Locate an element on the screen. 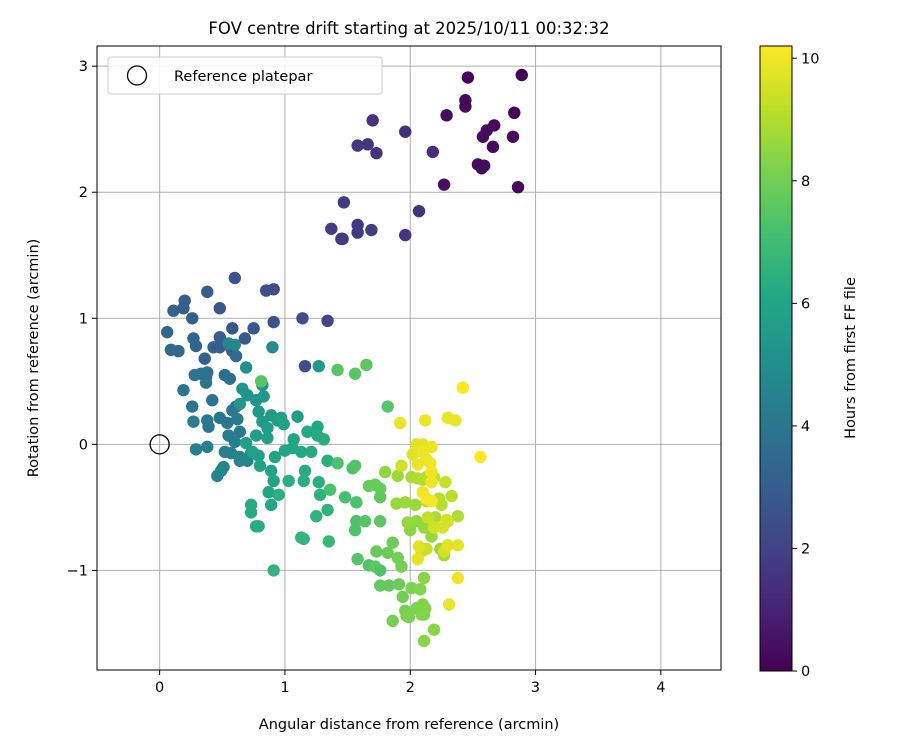 The width and height of the screenshot is (900, 750). y-tick-label: −1 is located at coordinates (77, 571).